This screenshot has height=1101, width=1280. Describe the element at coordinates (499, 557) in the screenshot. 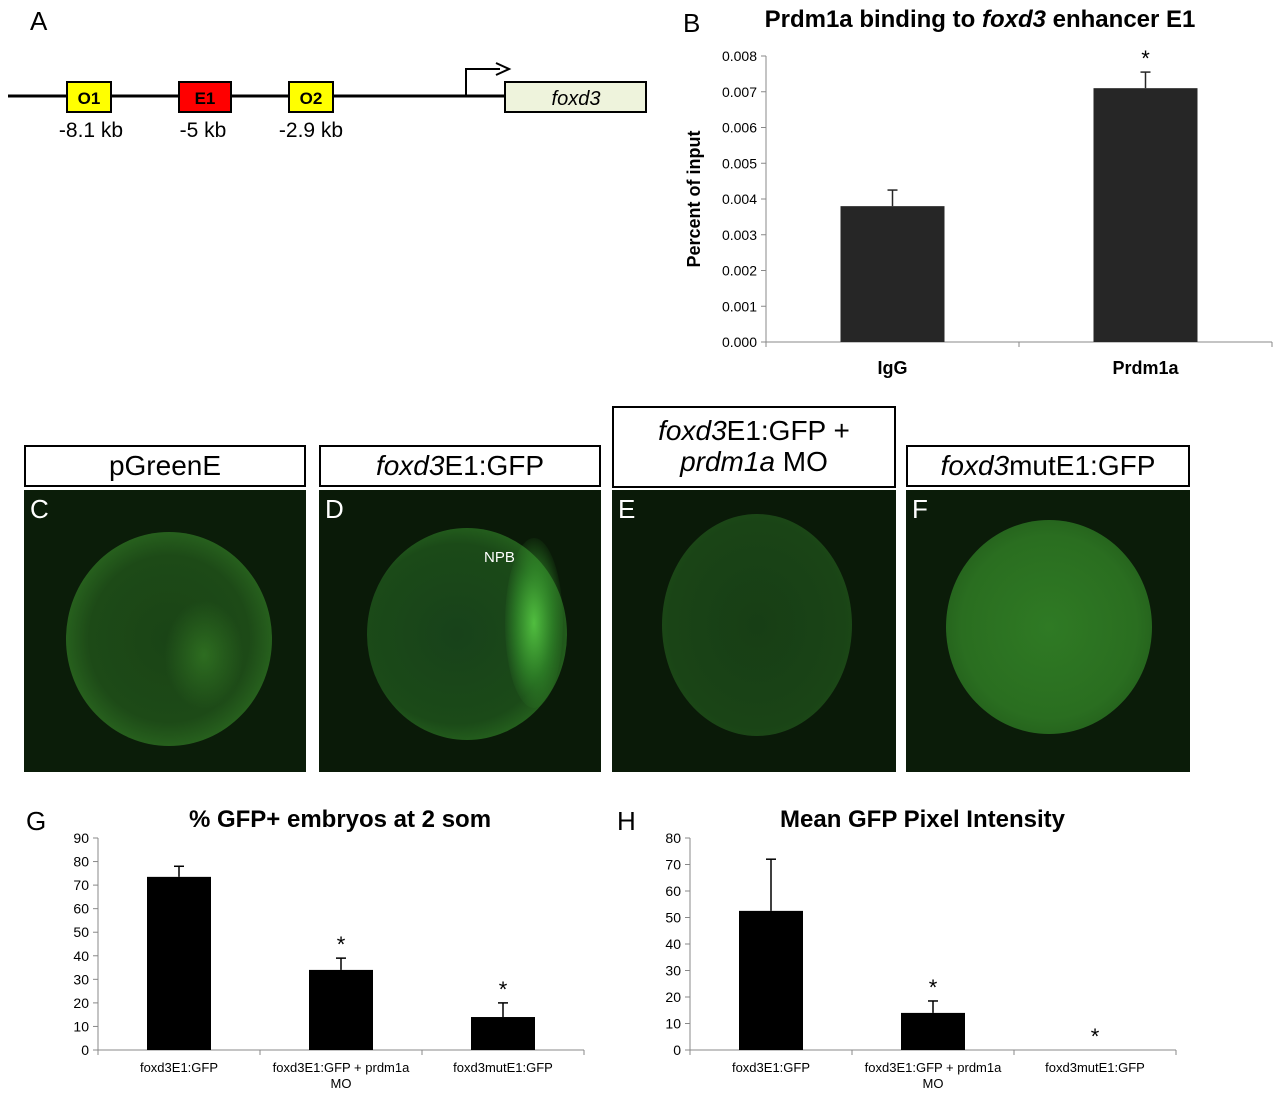

I see `npb-annotation: NPB` at that location.